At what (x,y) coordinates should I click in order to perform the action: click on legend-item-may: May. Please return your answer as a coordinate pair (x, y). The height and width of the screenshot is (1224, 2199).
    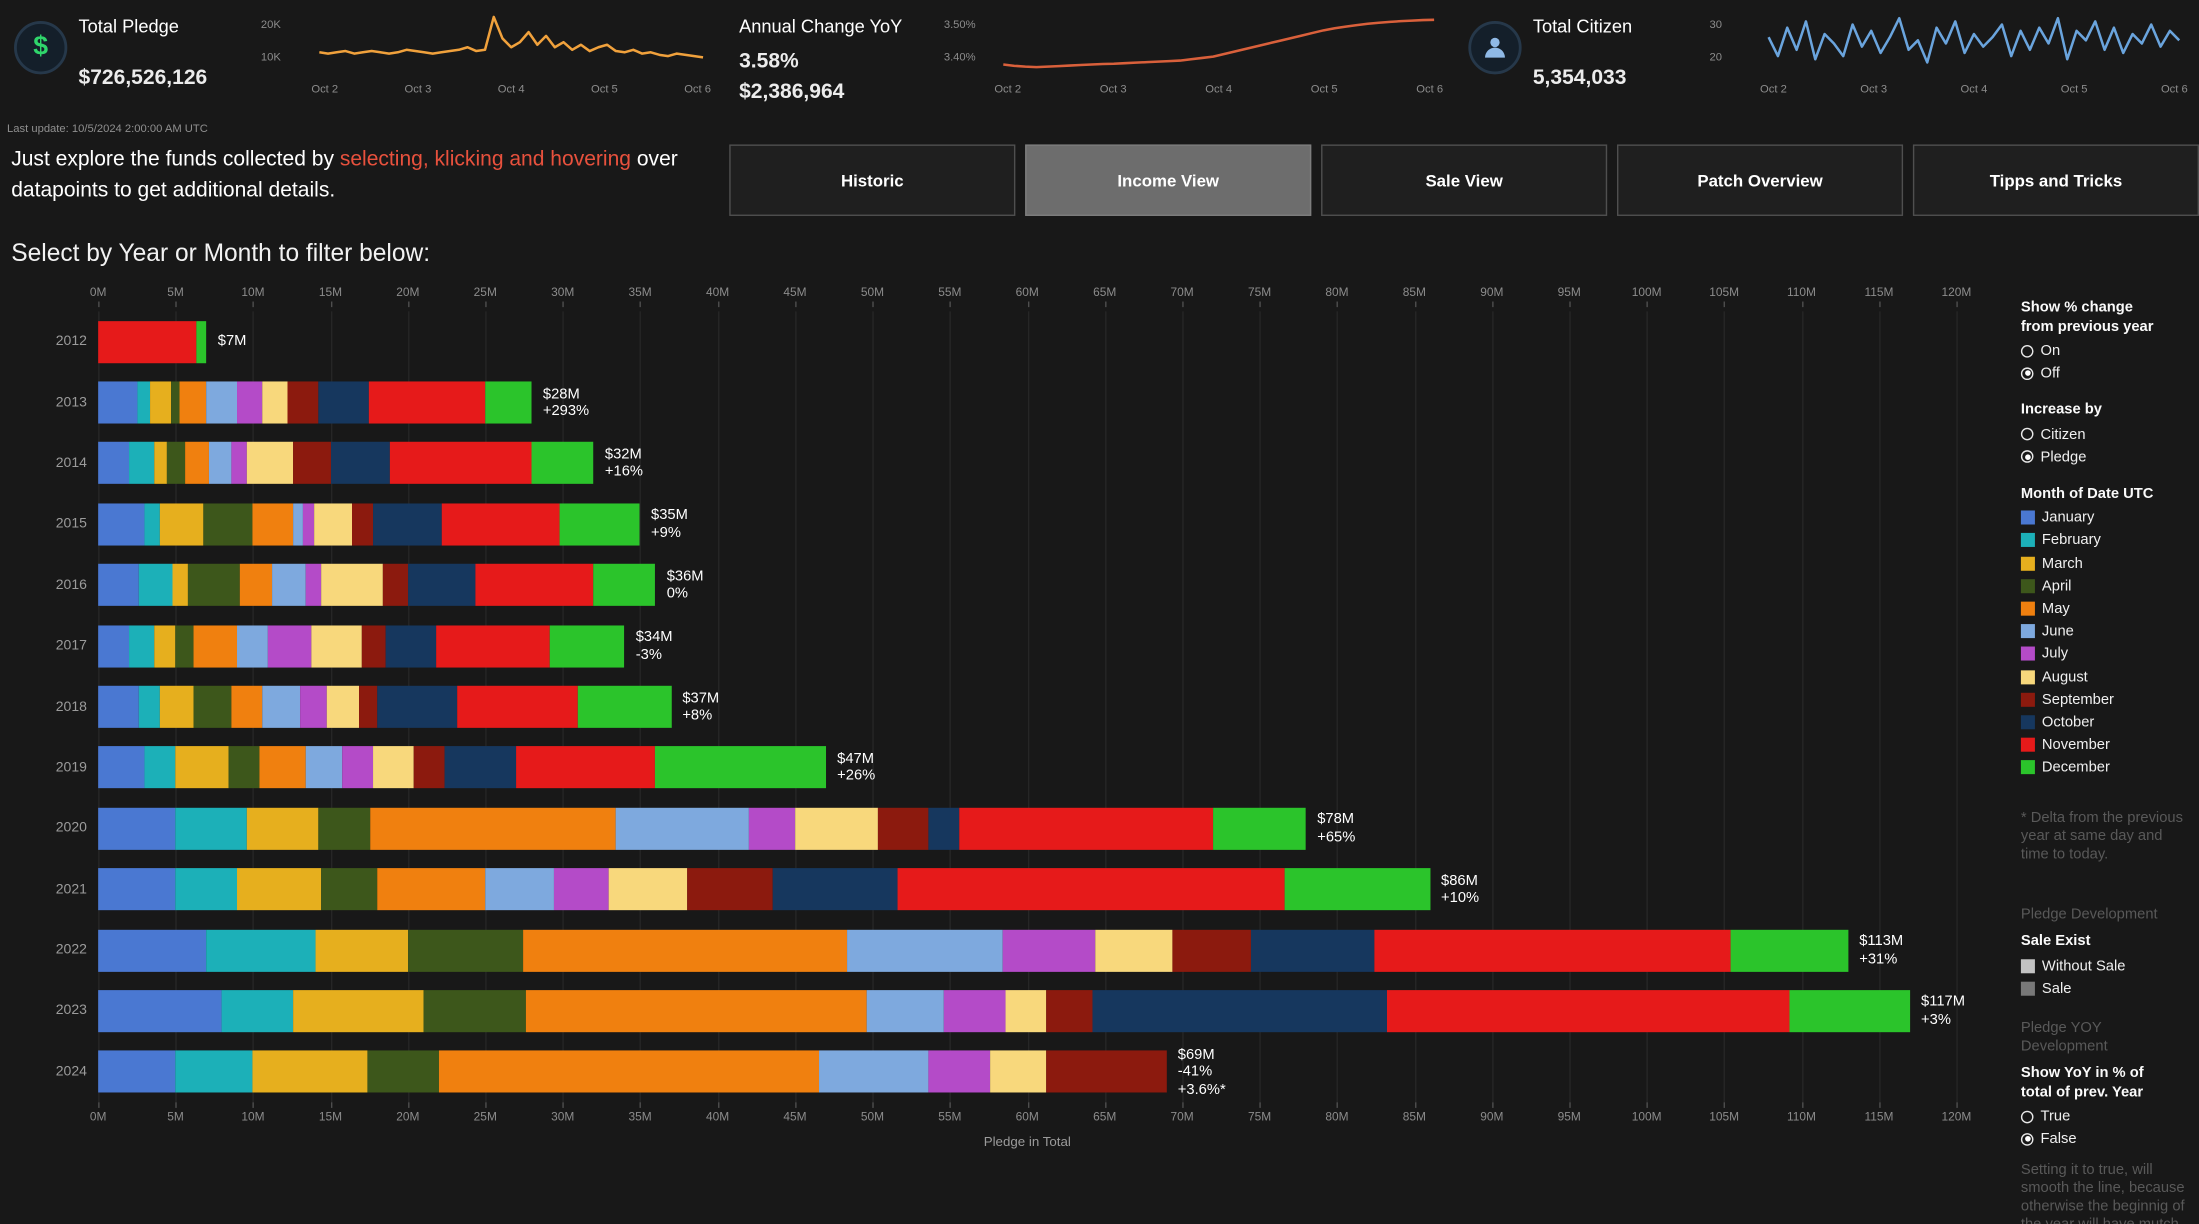
    Looking at the image, I should click on (2105, 608).